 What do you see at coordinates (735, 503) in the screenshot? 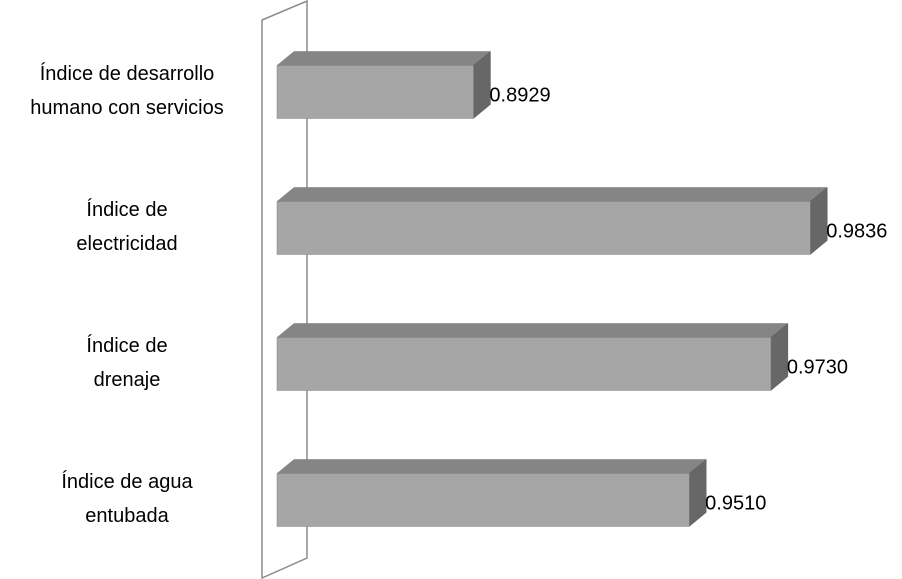
I see `value-label: 0.9510` at bounding box center [735, 503].